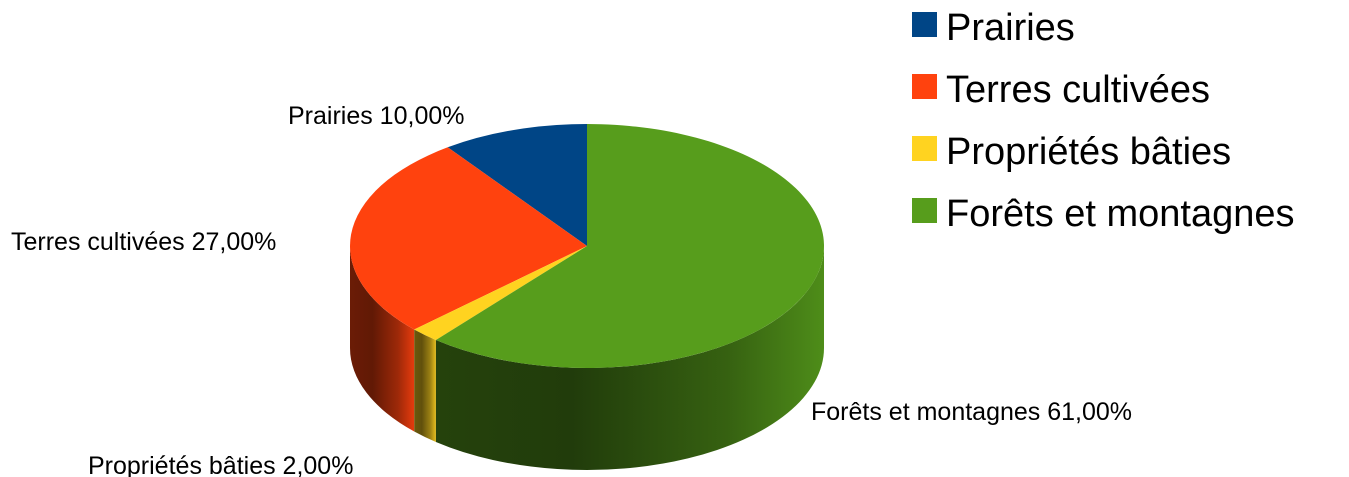 The height and width of the screenshot is (477, 1349). I want to click on pie-slice-proprietes-baties, so click(500, 293).